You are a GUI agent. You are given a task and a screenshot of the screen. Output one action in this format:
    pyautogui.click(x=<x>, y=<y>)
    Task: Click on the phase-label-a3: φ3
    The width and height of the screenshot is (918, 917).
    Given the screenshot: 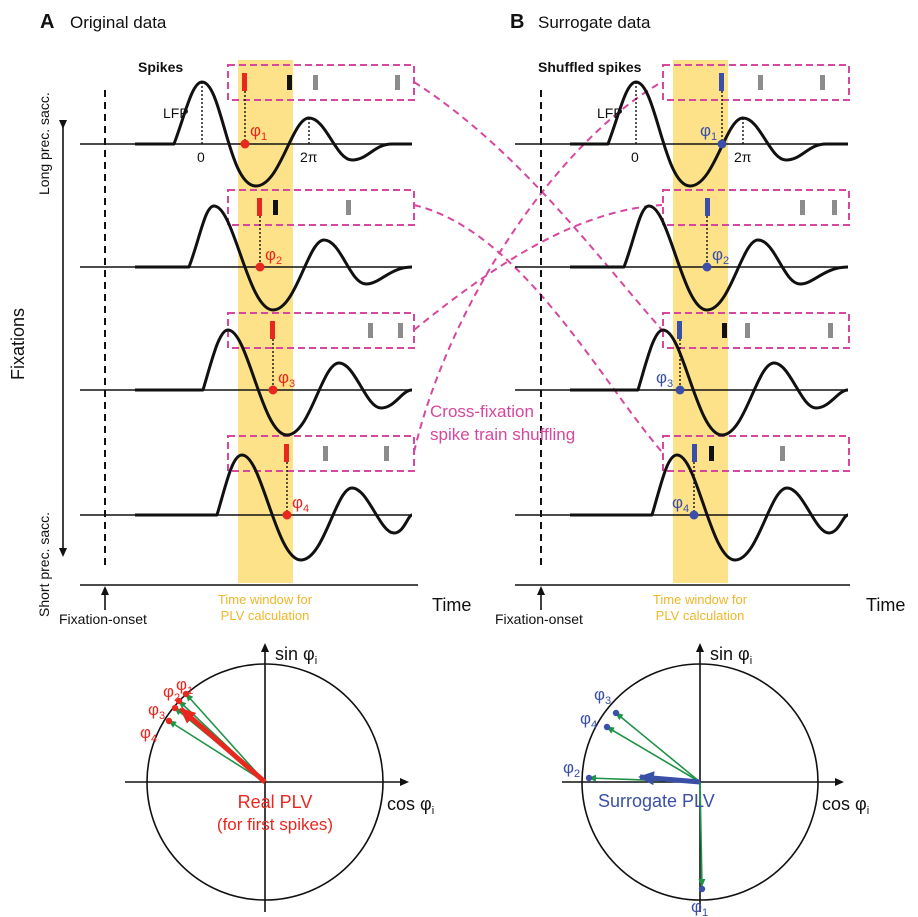 What is the action you would take?
    pyautogui.click(x=286, y=379)
    